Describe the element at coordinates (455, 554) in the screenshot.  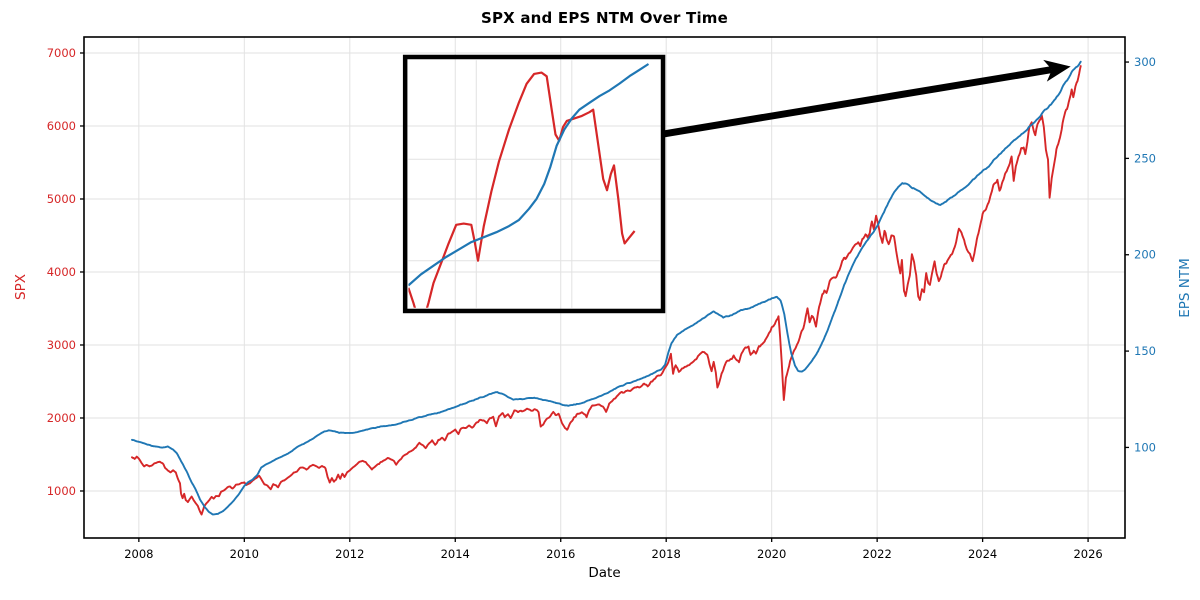
I see `x-tick-label: 2014` at that location.